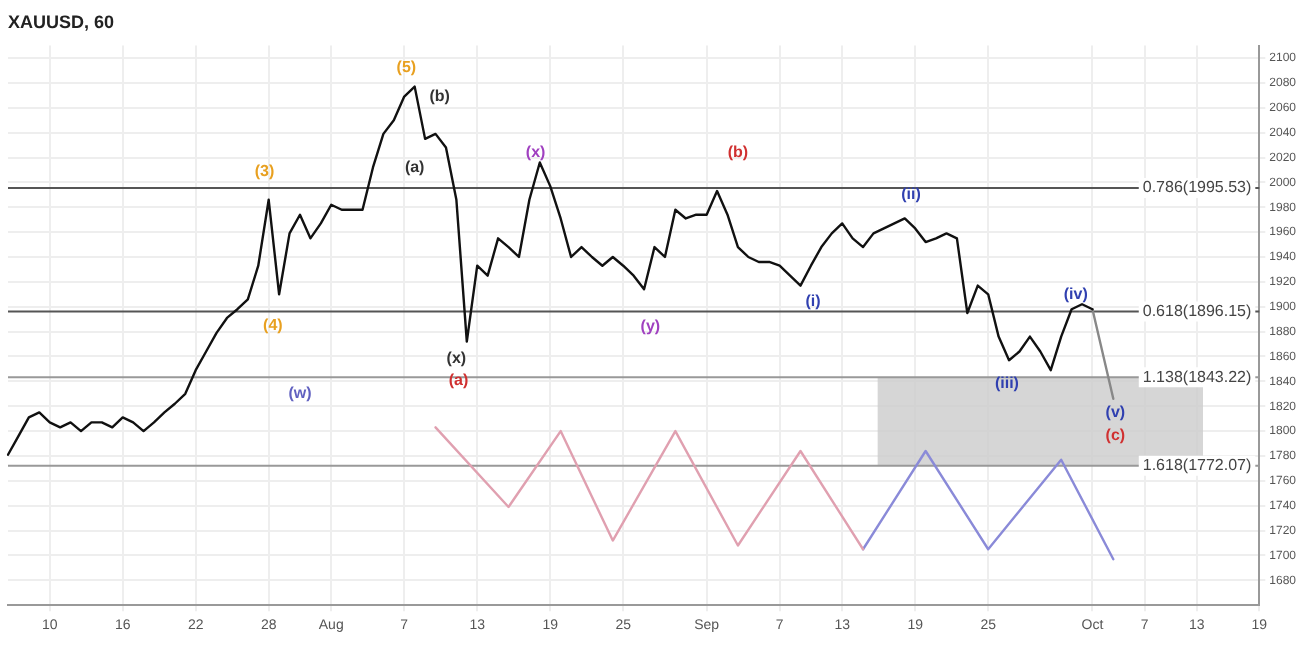 This screenshot has width=1308, height=648. Describe the element at coordinates (264, 170) in the screenshot. I see `annotation: (3)` at that location.